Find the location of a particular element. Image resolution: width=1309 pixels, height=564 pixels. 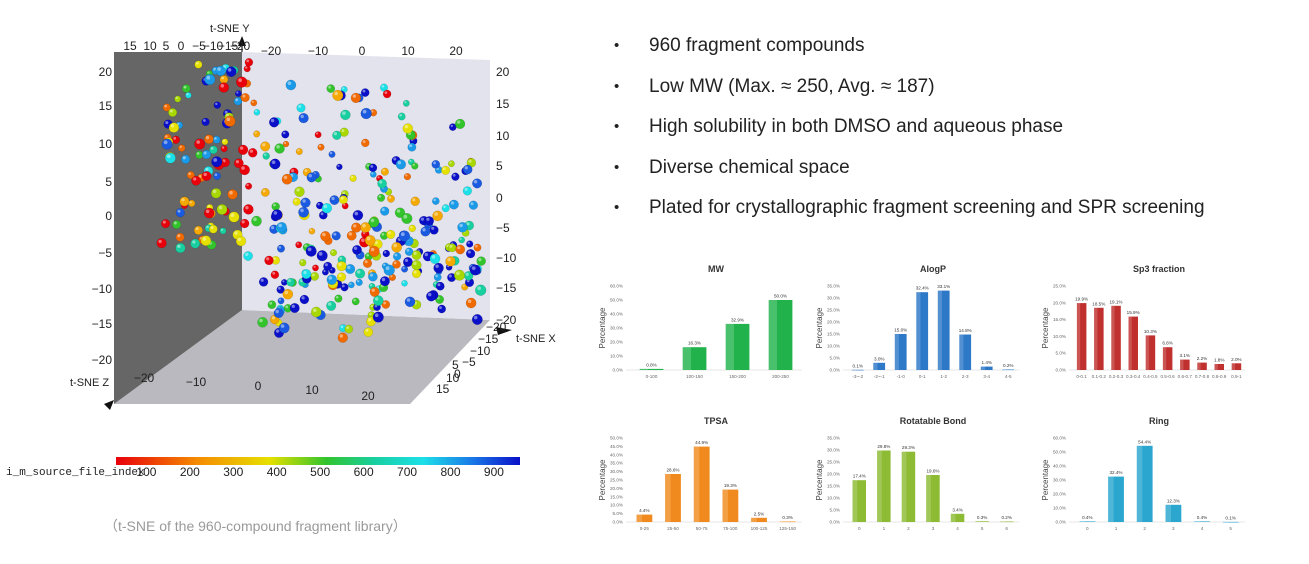

colorbar-tick: 900 is located at coordinates (494, 472).